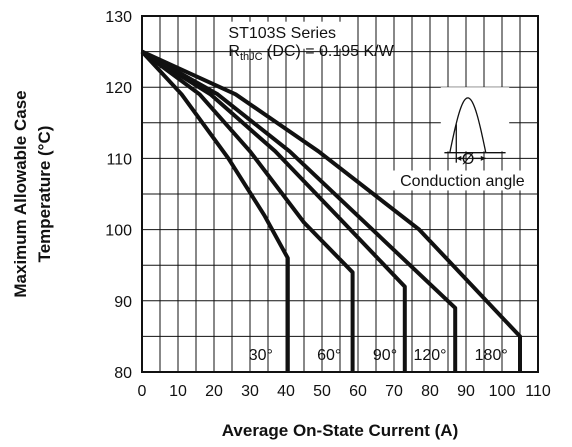 The height and width of the screenshot is (447, 572). Describe the element at coordinates (44, 194) in the screenshot. I see `y-axis-label-line-2: Temperature (°C)` at that location.